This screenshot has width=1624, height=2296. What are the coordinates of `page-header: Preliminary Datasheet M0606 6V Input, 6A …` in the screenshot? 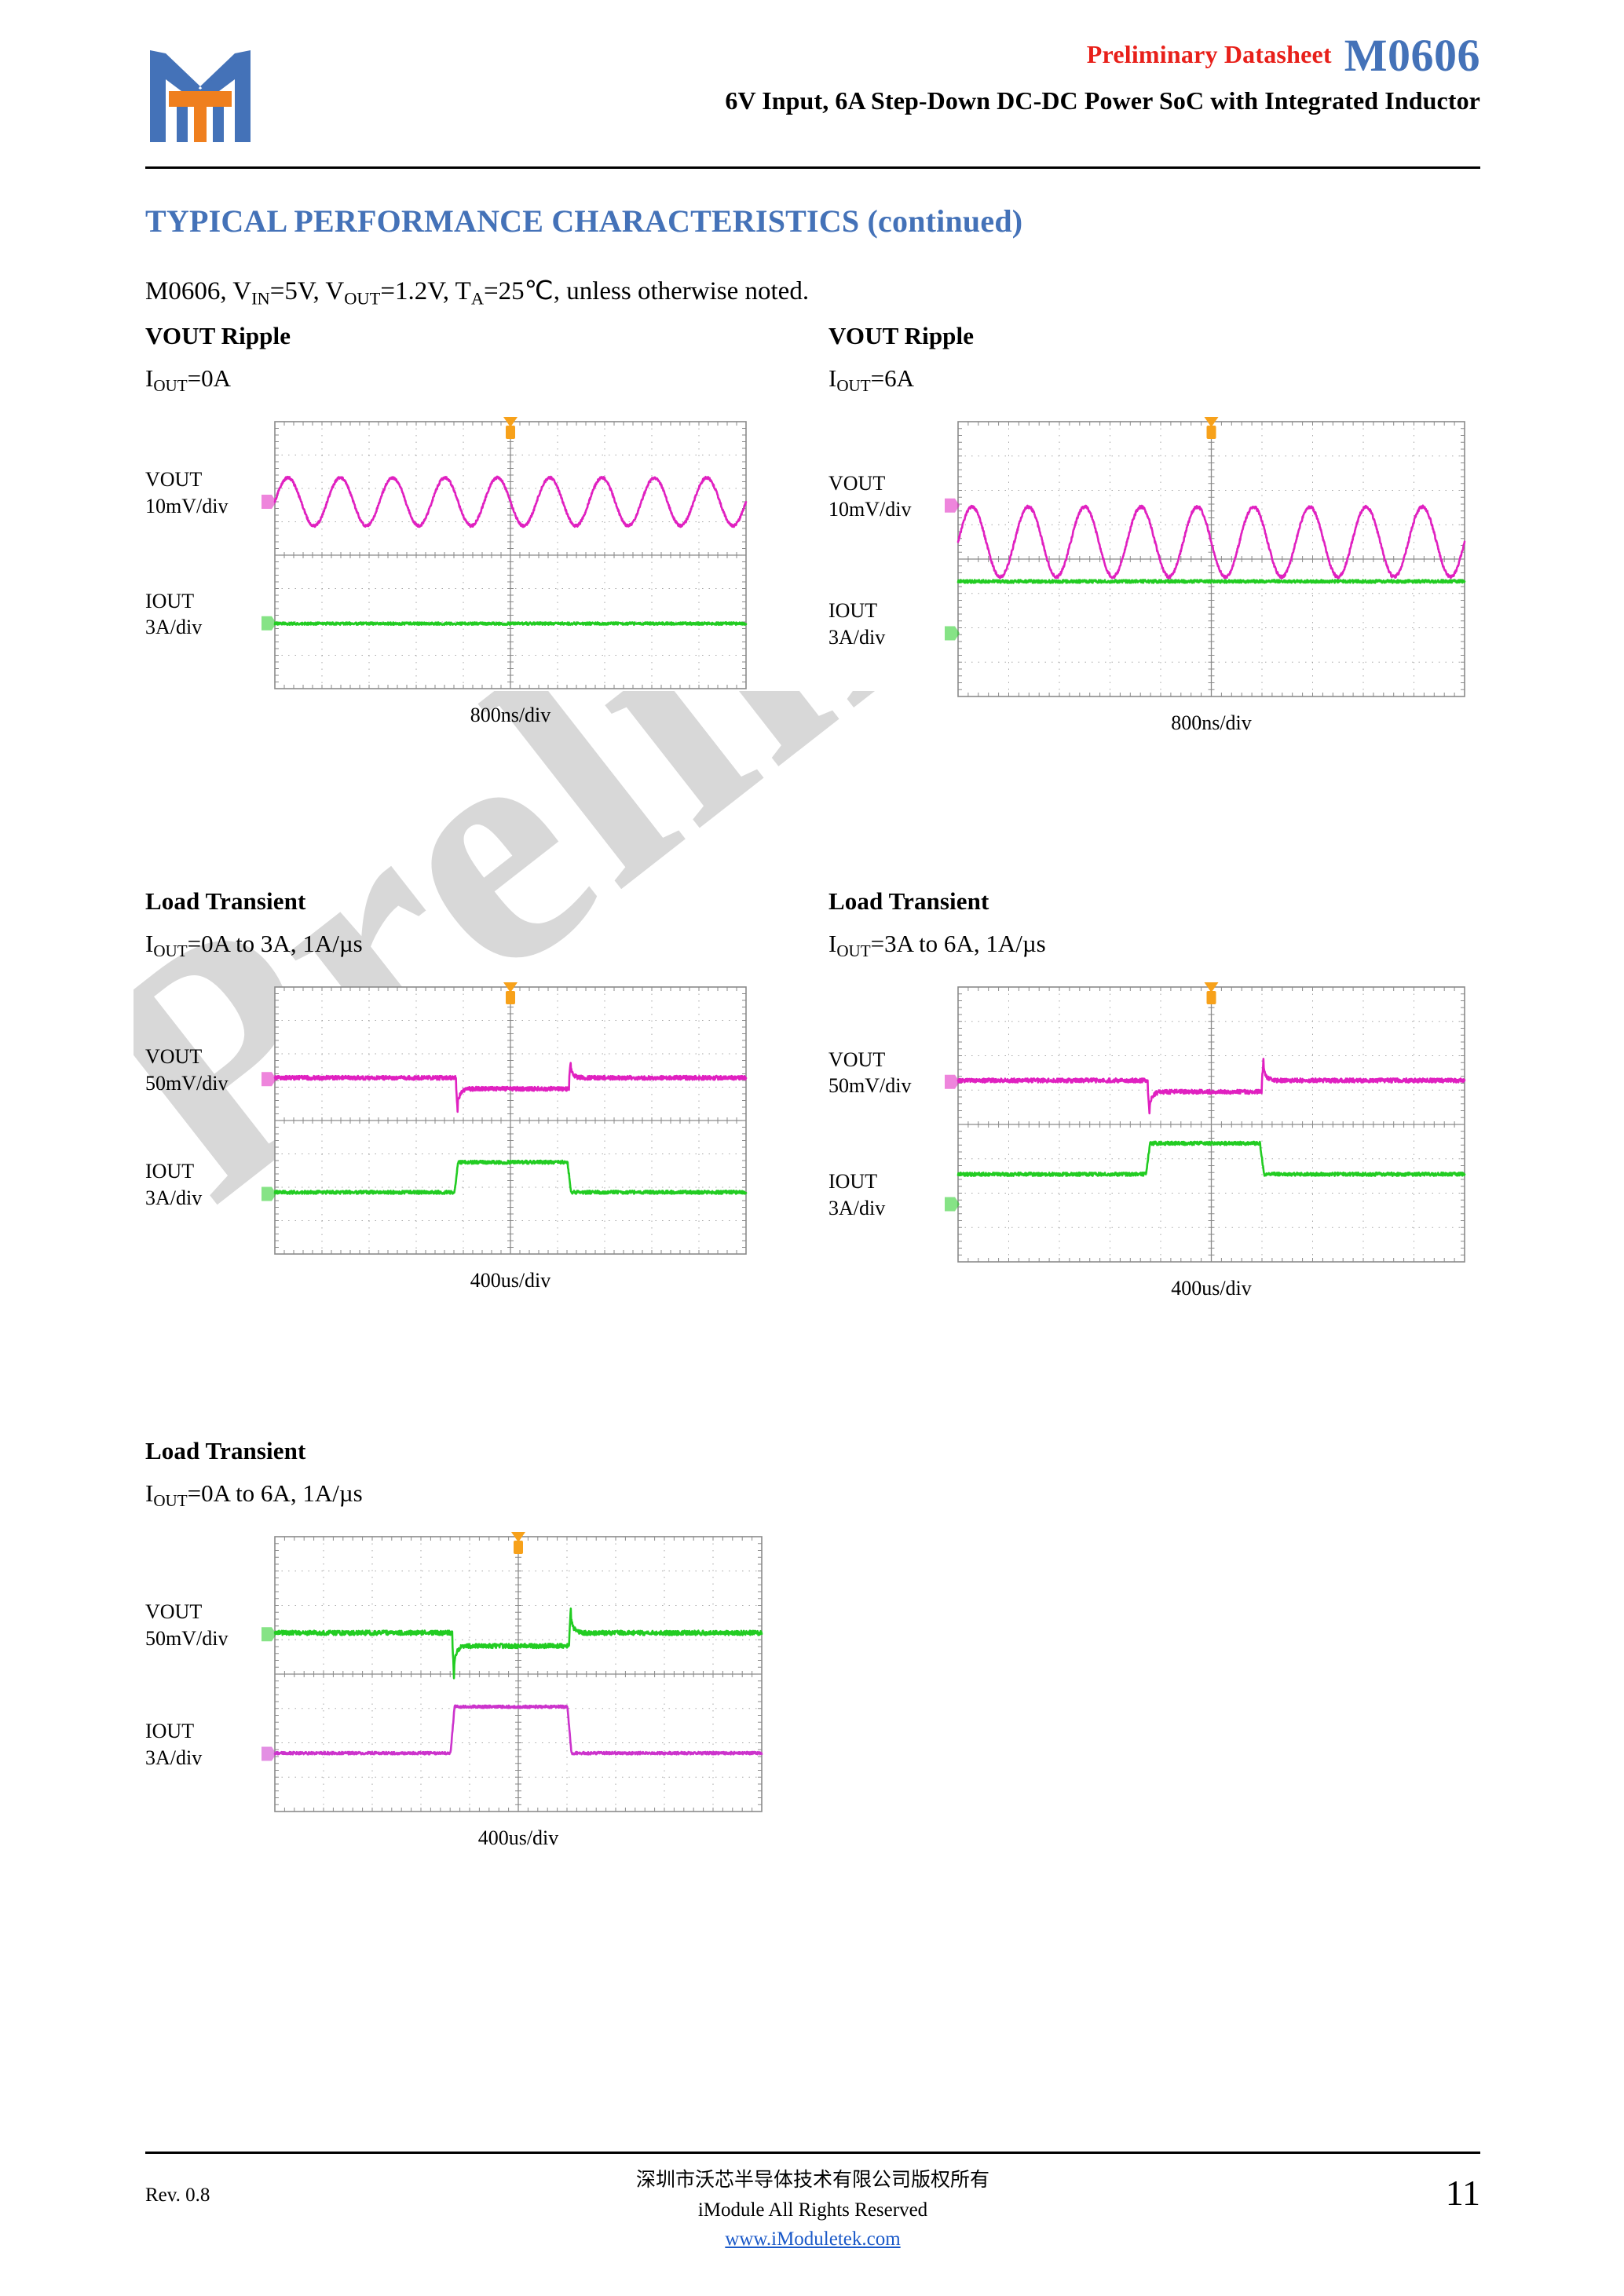 It's located at (813, 92).